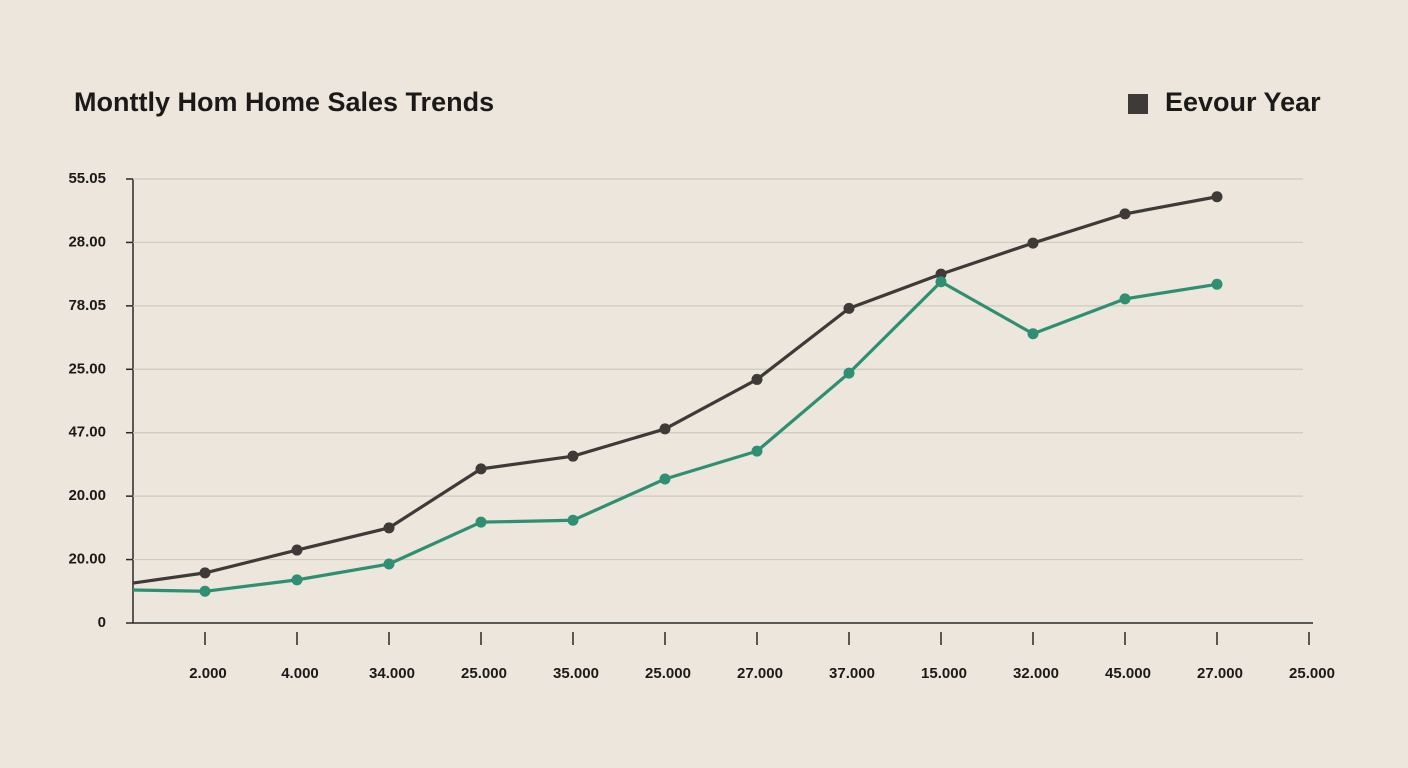  What do you see at coordinates (87, 368) in the screenshot?
I see `y-tick-label: 25.00` at bounding box center [87, 368].